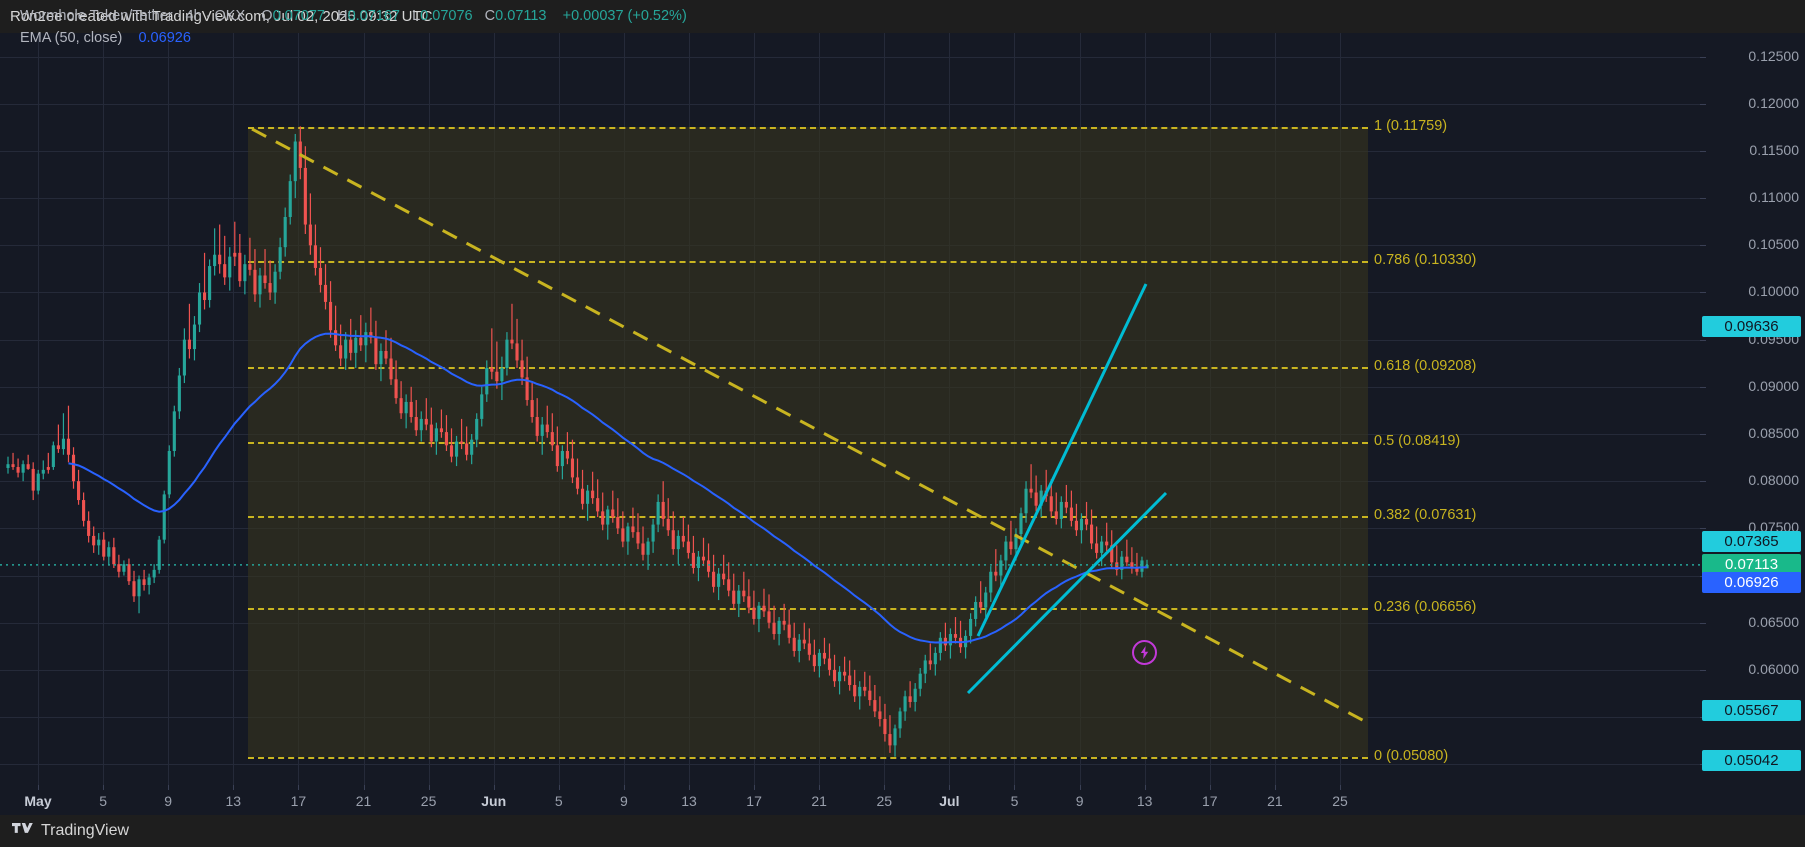 This screenshot has height=847, width=1805. Describe the element at coordinates (1417, 440) in the screenshot. I see `fibonacci-level-label: 0.5 (0.08419)` at that location.